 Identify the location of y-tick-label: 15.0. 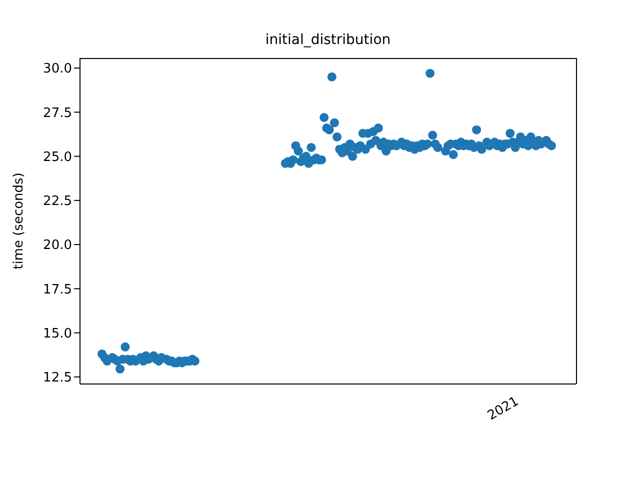
(57, 334).